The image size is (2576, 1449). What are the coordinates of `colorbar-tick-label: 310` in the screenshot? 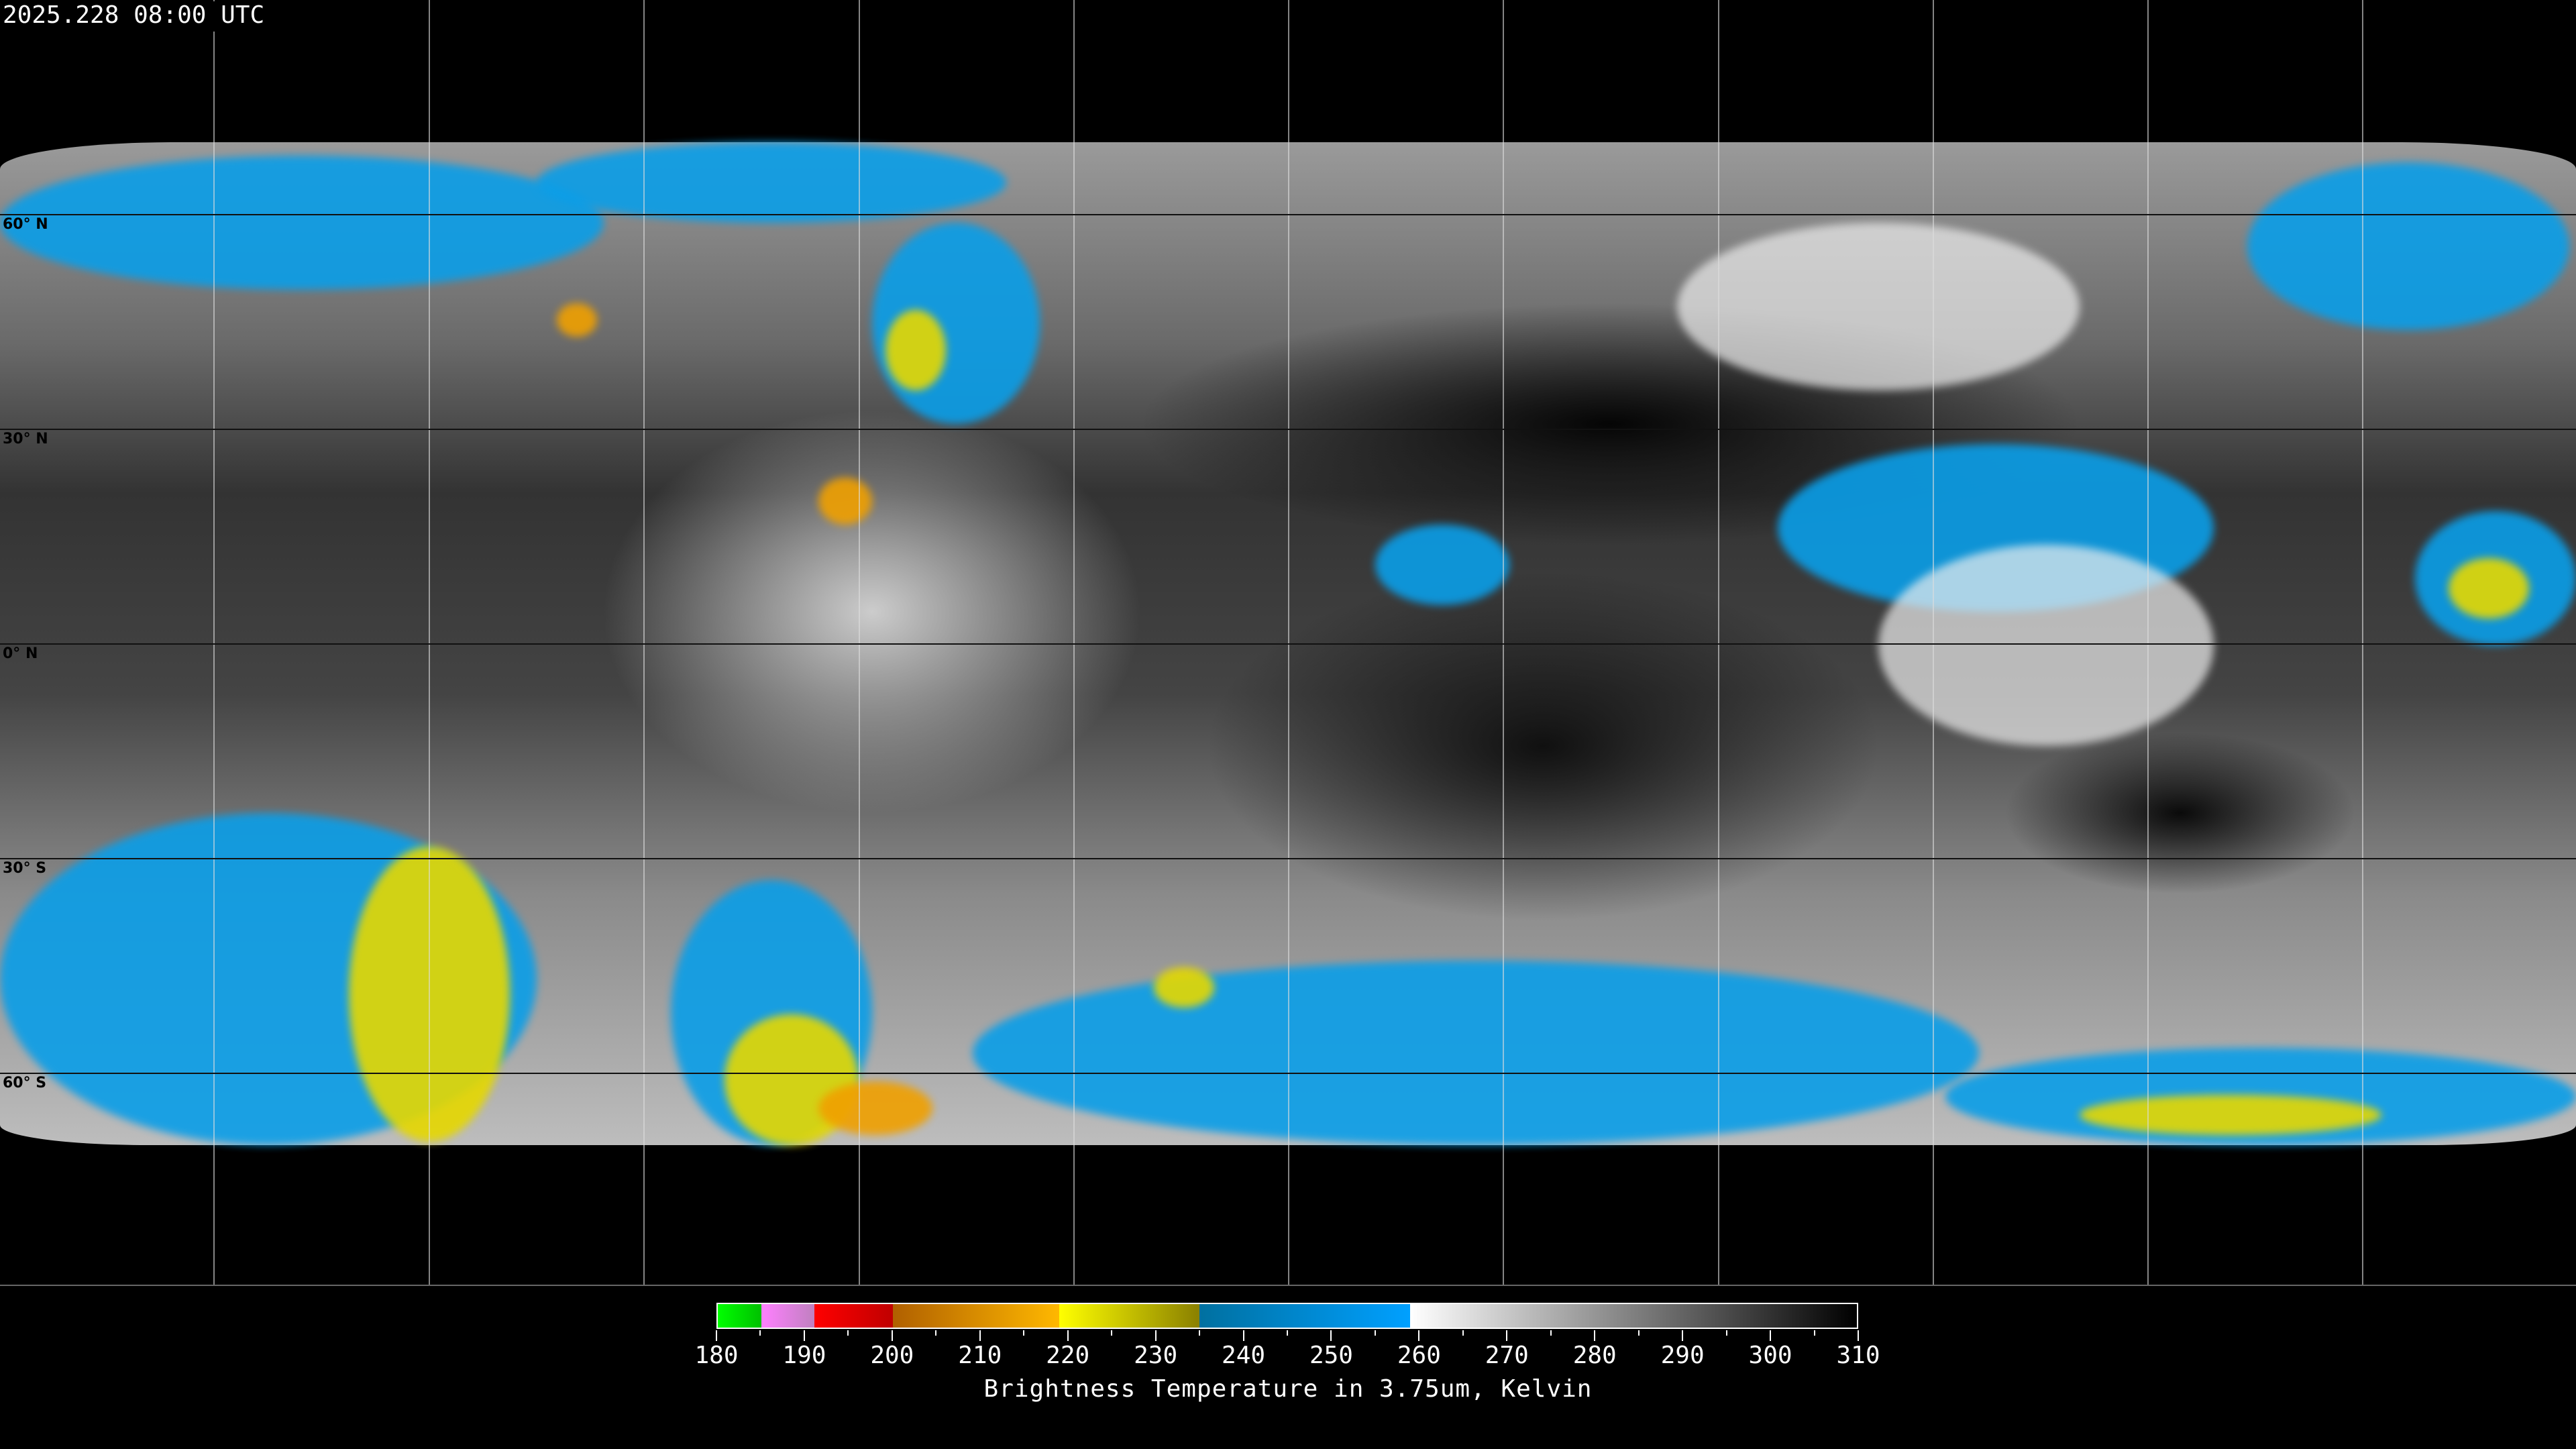 It's located at (1858, 1355).